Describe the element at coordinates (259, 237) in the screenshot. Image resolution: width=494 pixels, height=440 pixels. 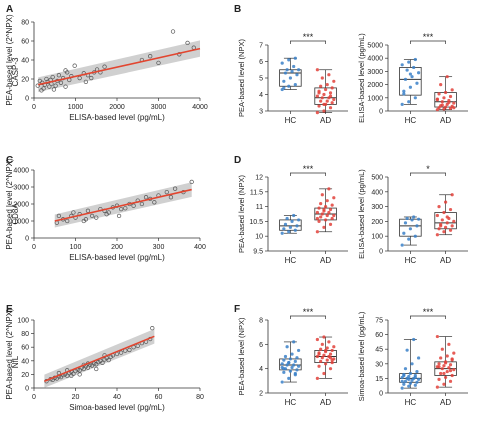
I see `y-tick-label: 10` at that location.